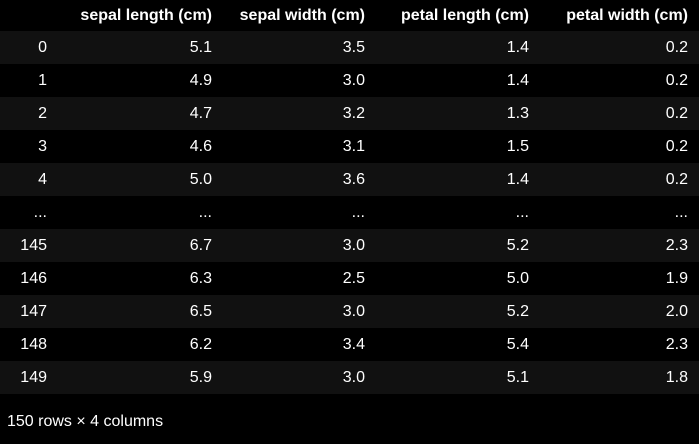  I want to click on table-row: 149 5.9 3.0 5.1 1.8, so click(349, 377).